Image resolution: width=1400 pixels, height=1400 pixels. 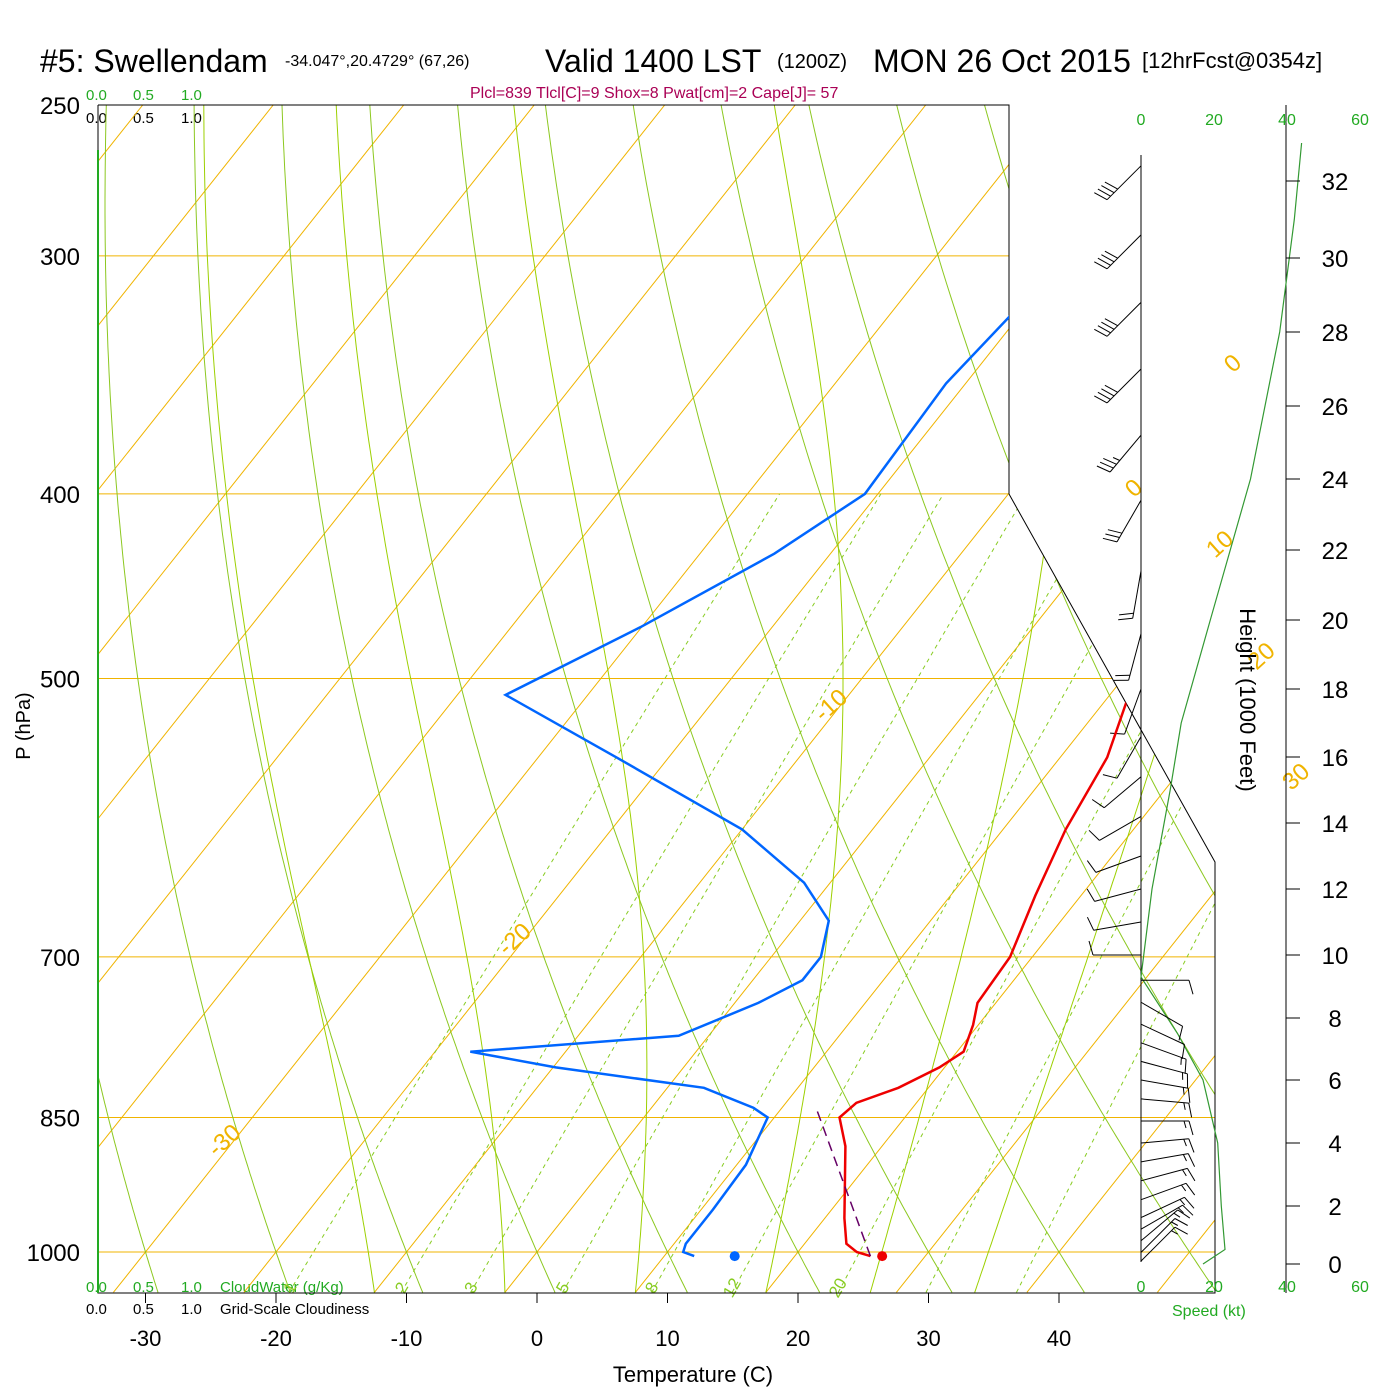 I want to click on mixing-ratio-line, so click(x=1070, y=893).